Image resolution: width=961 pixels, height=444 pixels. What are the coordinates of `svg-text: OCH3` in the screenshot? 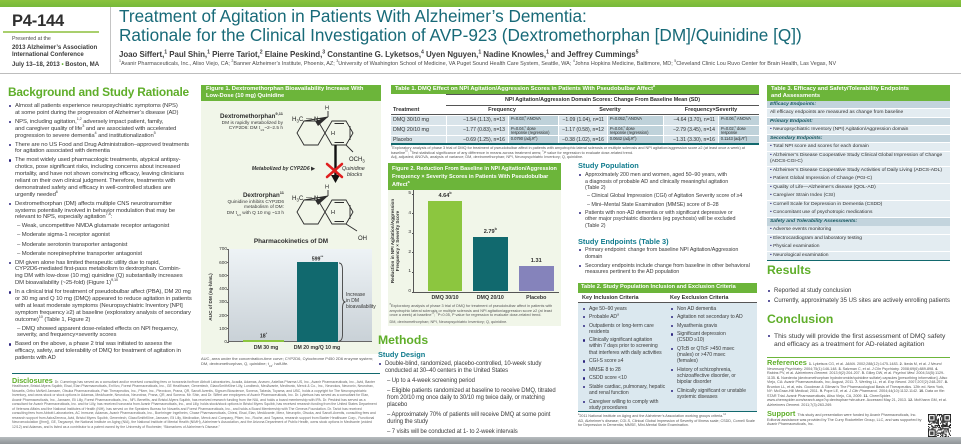 It's located at (357, 160).